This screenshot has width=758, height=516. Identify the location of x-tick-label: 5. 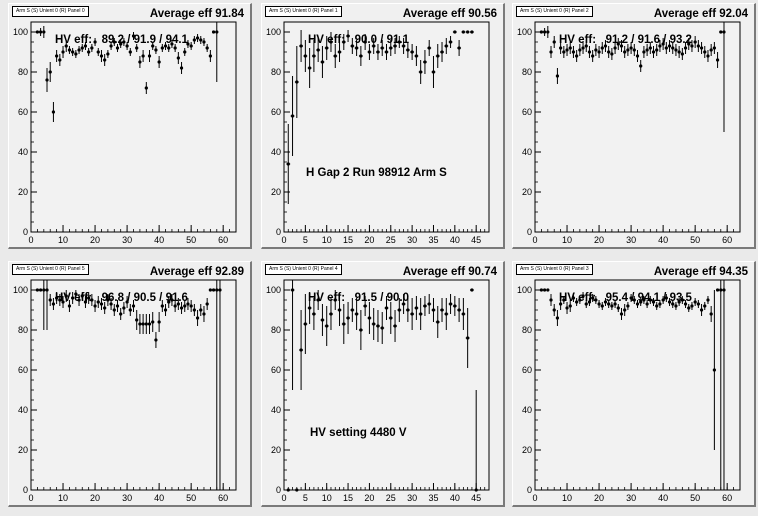
(305, 240).